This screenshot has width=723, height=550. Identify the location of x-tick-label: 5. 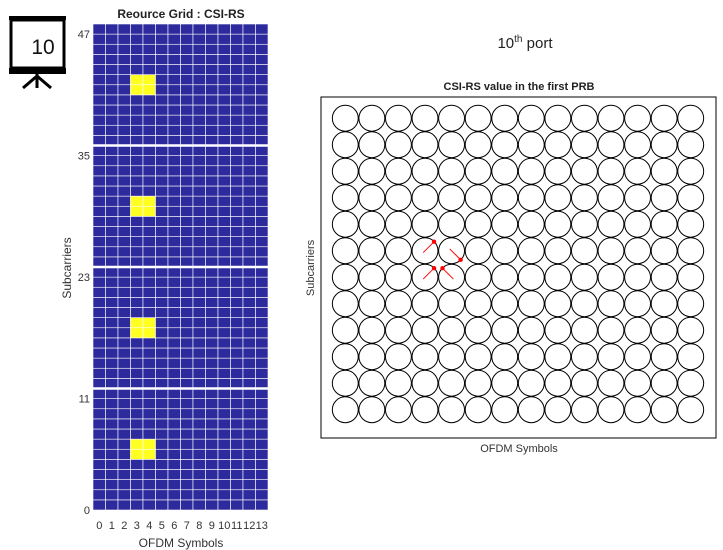
(162, 526).